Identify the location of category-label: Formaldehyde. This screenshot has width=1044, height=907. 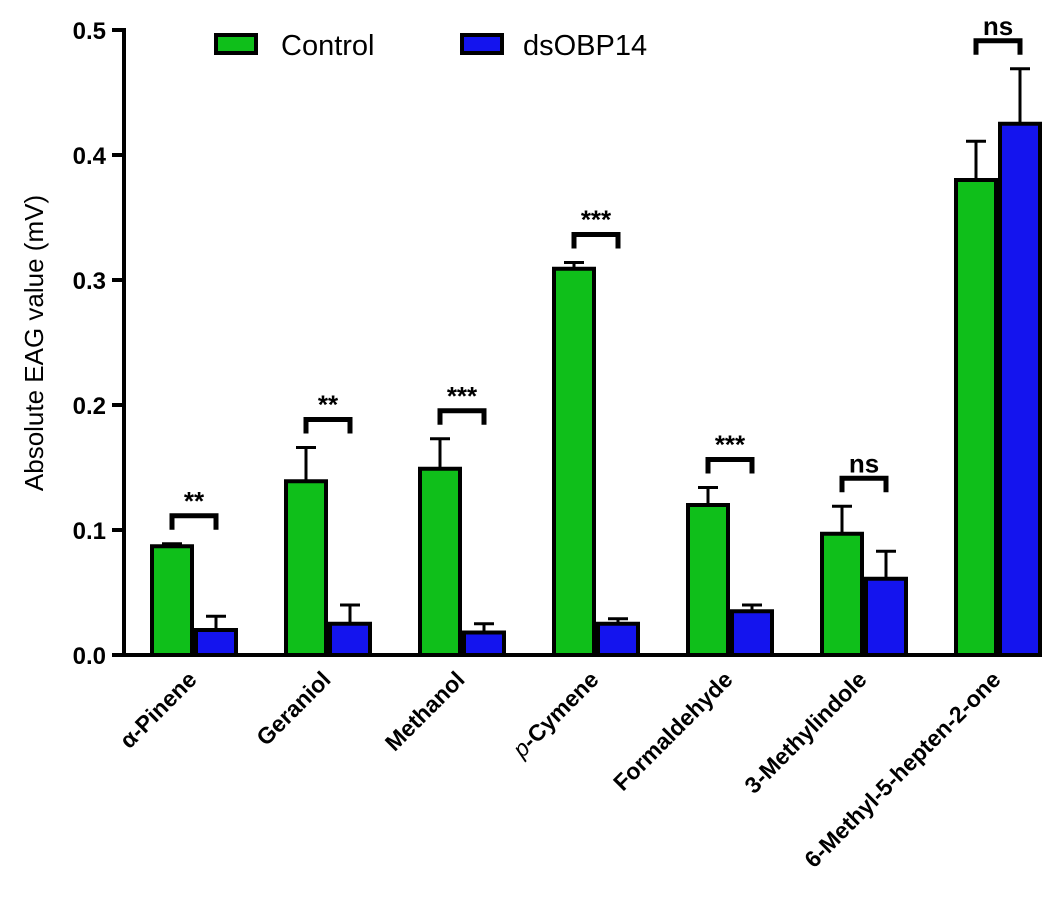
(673, 731).